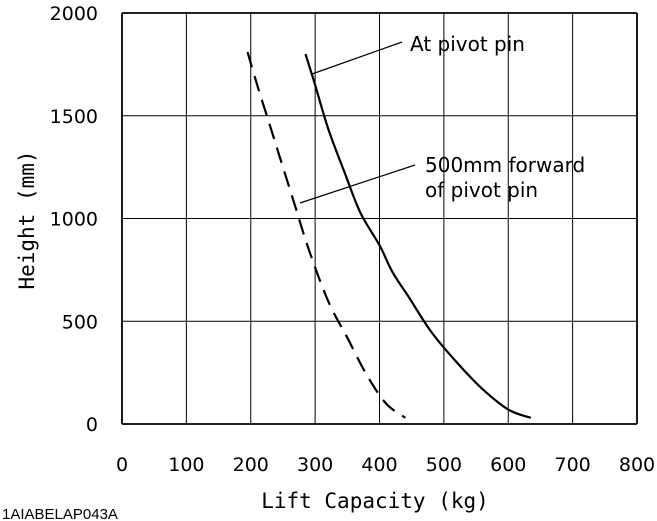 This screenshot has height=521, width=657. What do you see at coordinates (74, 14) in the screenshot?
I see `y-tick-label: 2000` at bounding box center [74, 14].